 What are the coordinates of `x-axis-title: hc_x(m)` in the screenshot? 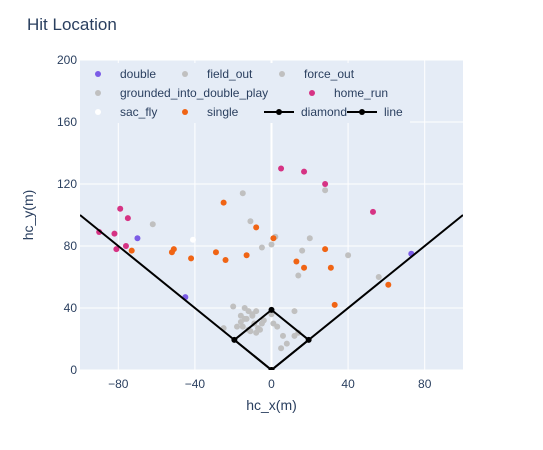 It's located at (271, 405).